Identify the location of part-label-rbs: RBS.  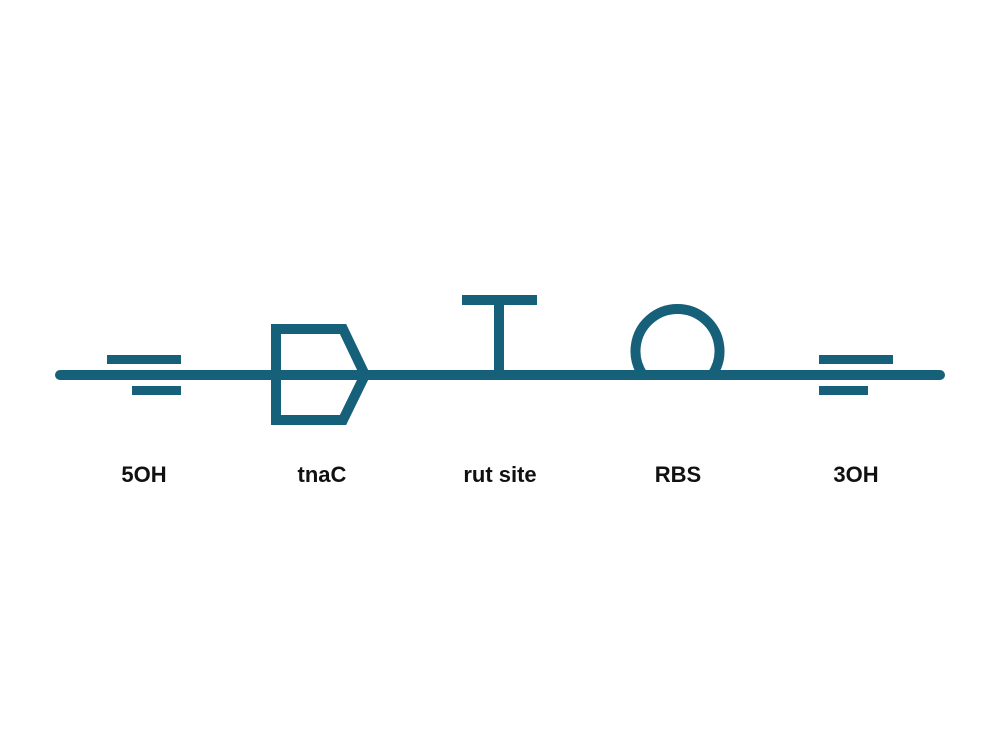
(678, 474).